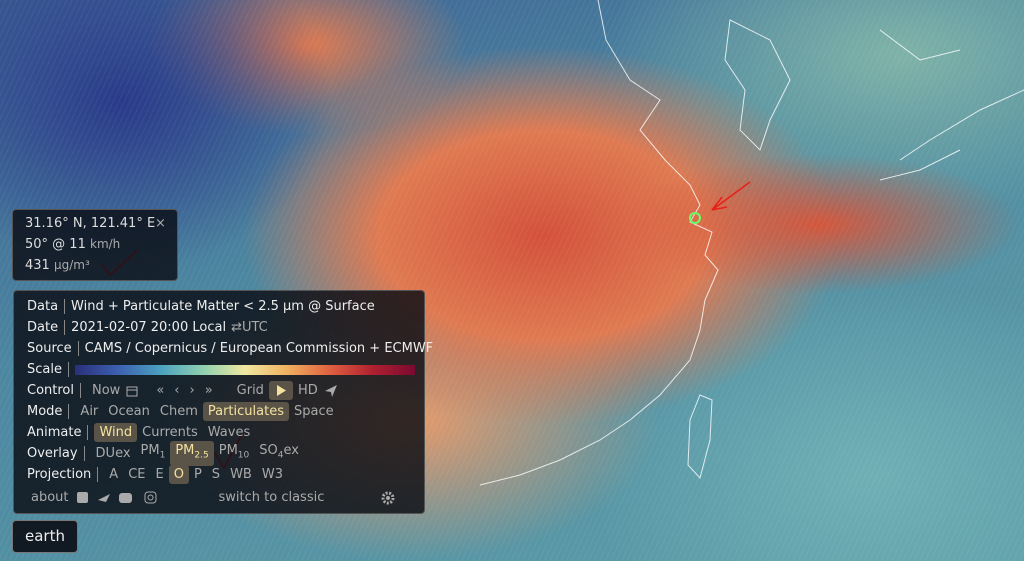  Describe the element at coordinates (272, 474) in the screenshot. I see `projection-option: W3` at that location.